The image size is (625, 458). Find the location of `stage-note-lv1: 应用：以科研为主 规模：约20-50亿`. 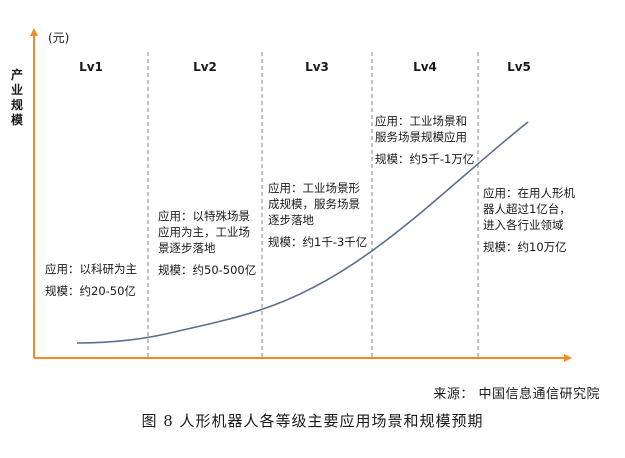

stage-note-lv1: 应用：以科研为主 规模：约20-50亿 is located at coordinates (91, 280).